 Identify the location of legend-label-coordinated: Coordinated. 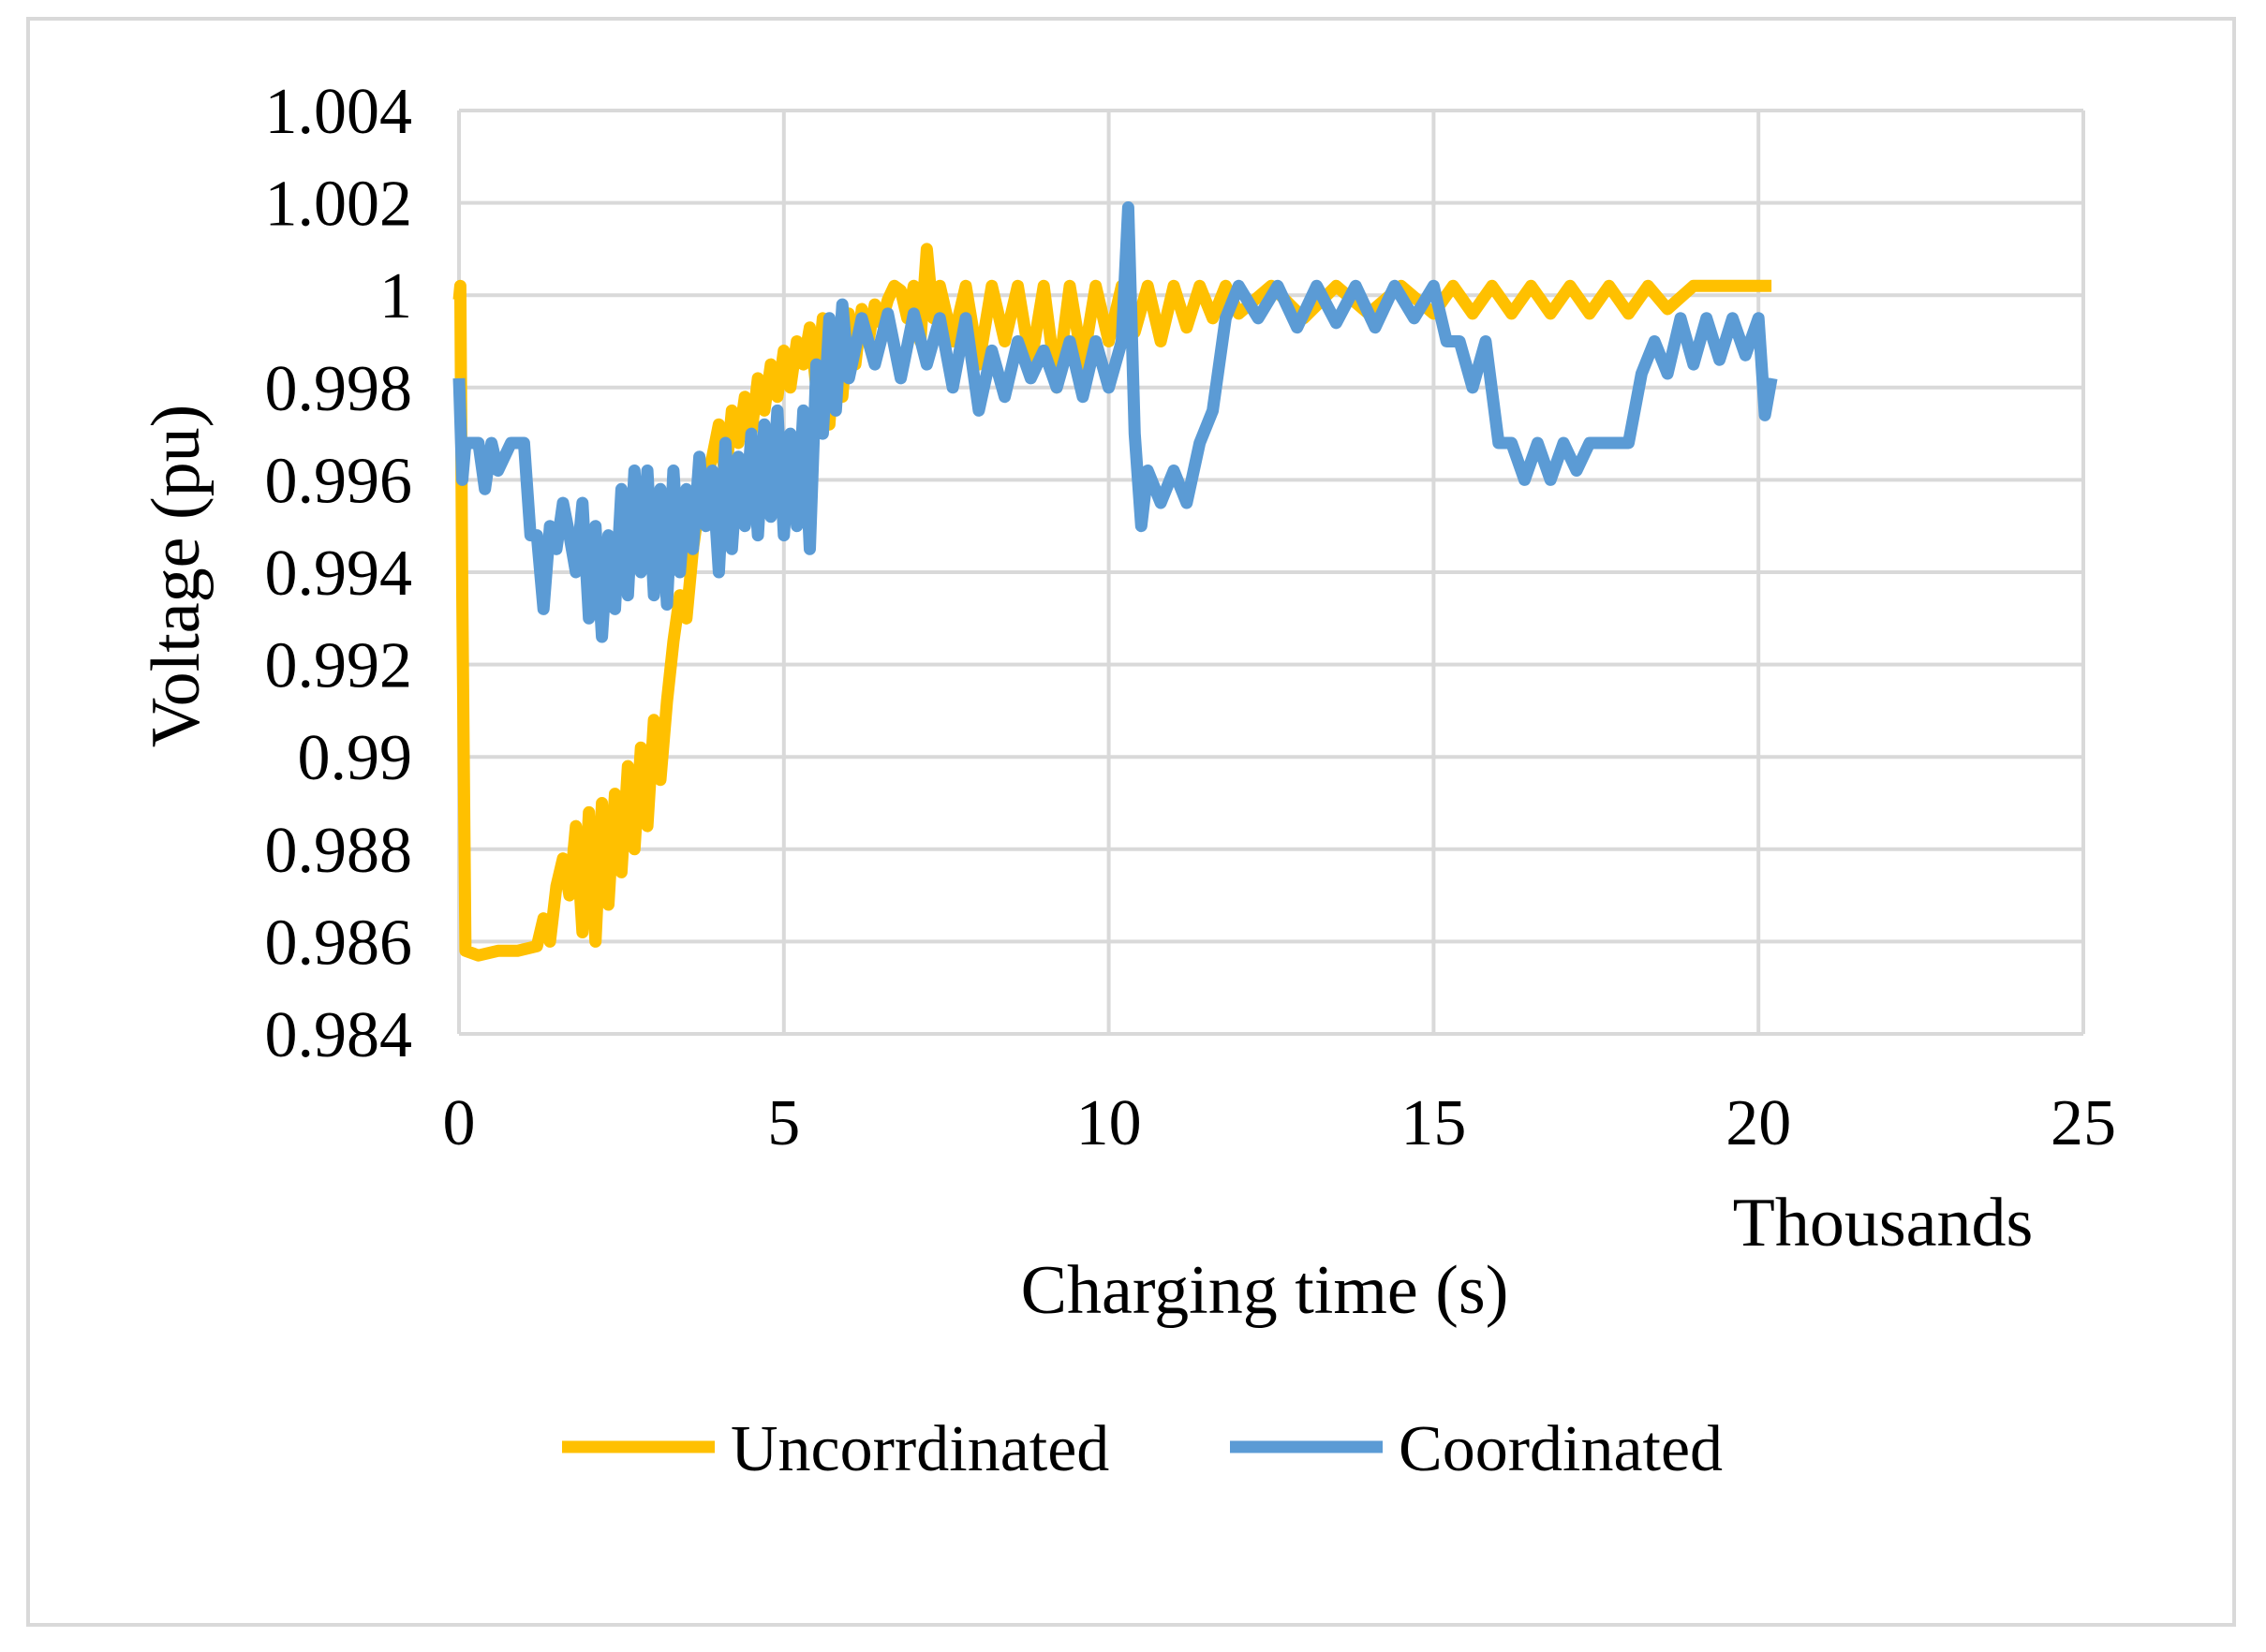
(1561, 1449).